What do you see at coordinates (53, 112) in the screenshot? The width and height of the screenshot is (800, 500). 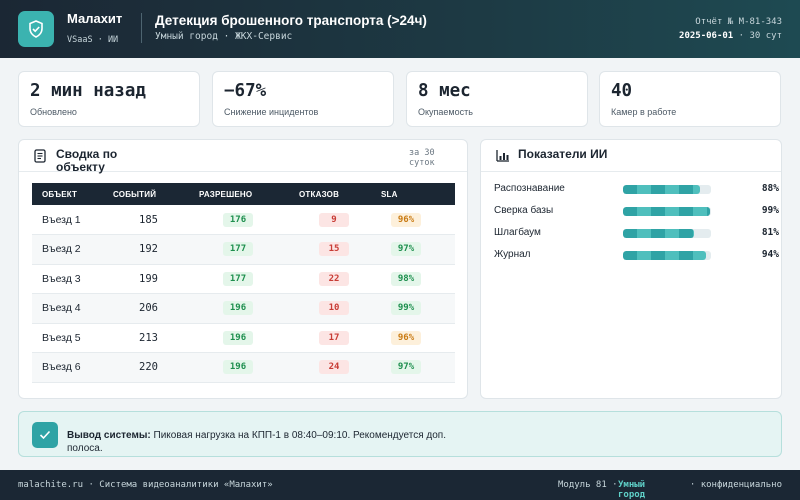 I see `kpi-label: Обновлено` at bounding box center [53, 112].